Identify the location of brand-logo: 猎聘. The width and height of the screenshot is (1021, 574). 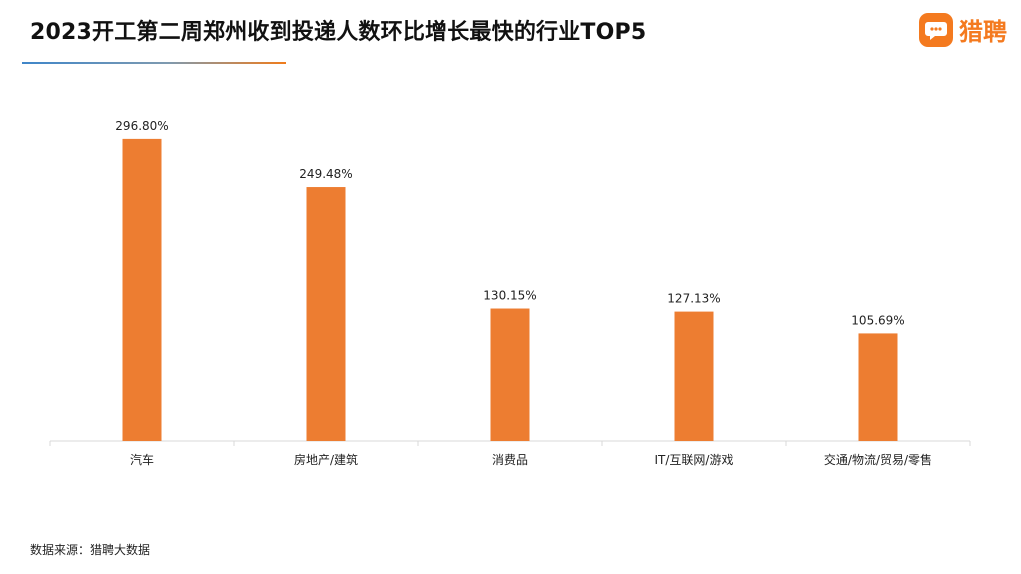
(963, 29).